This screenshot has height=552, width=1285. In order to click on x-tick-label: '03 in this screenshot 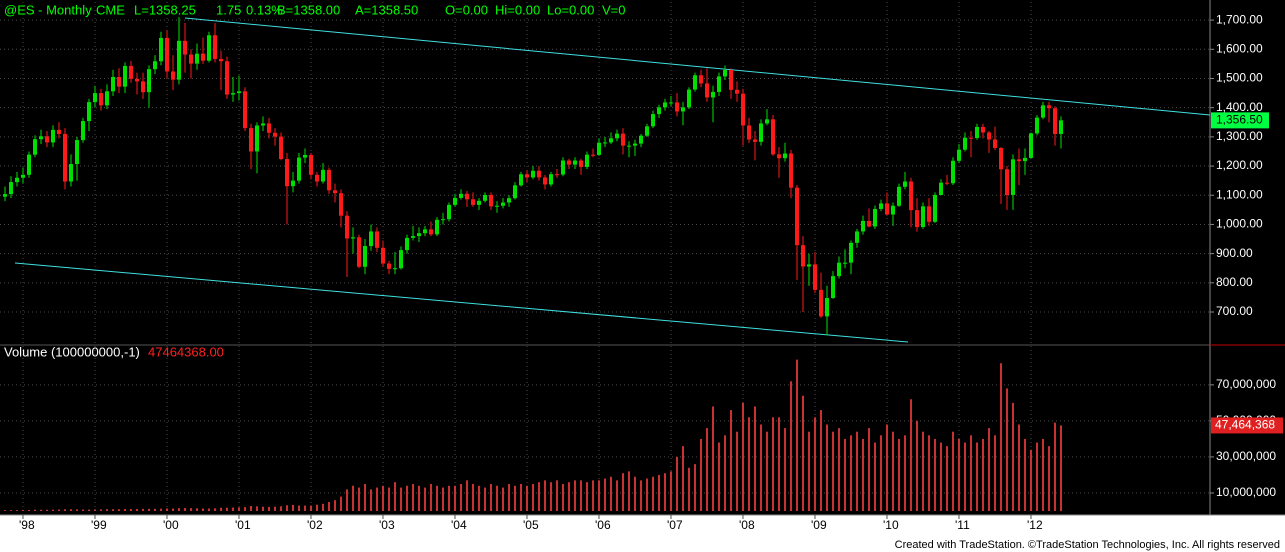, I will do `click(387, 525)`.